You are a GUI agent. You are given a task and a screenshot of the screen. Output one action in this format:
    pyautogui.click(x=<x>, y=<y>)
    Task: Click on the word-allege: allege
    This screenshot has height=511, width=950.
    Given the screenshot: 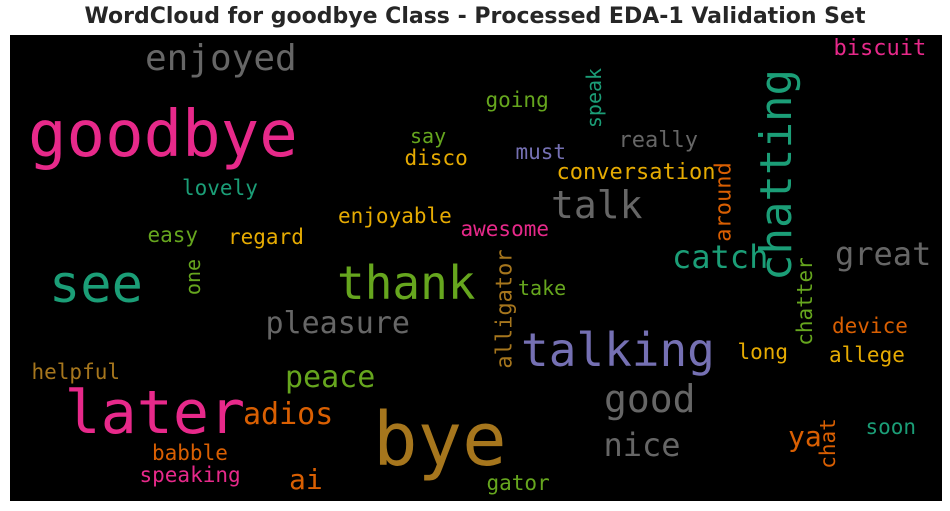 What is the action you would take?
    pyautogui.click(x=867, y=354)
    